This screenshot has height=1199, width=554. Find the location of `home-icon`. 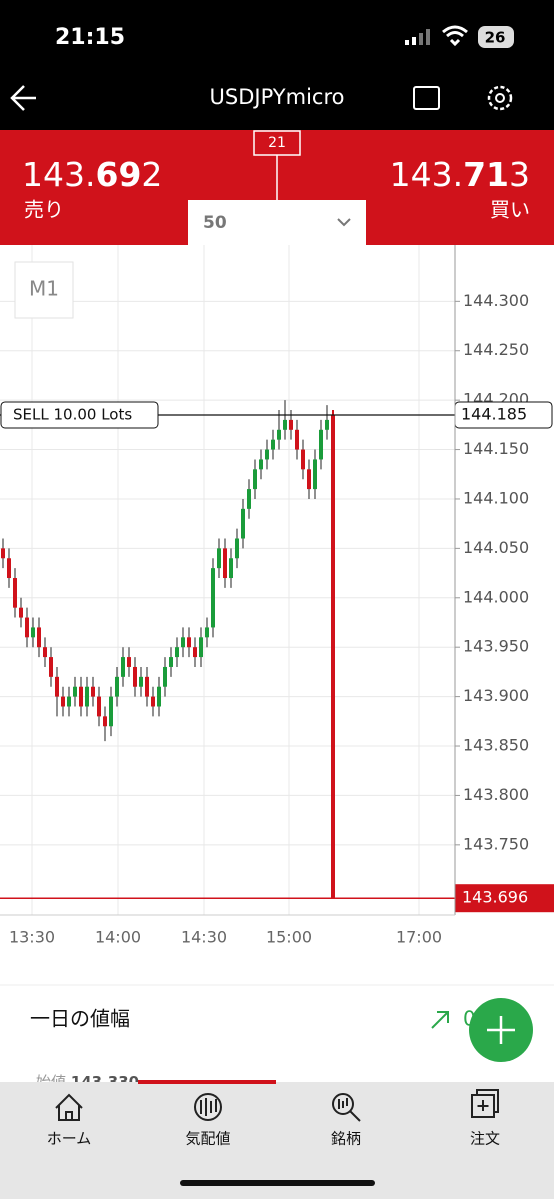

home-icon is located at coordinates (69, 1107).